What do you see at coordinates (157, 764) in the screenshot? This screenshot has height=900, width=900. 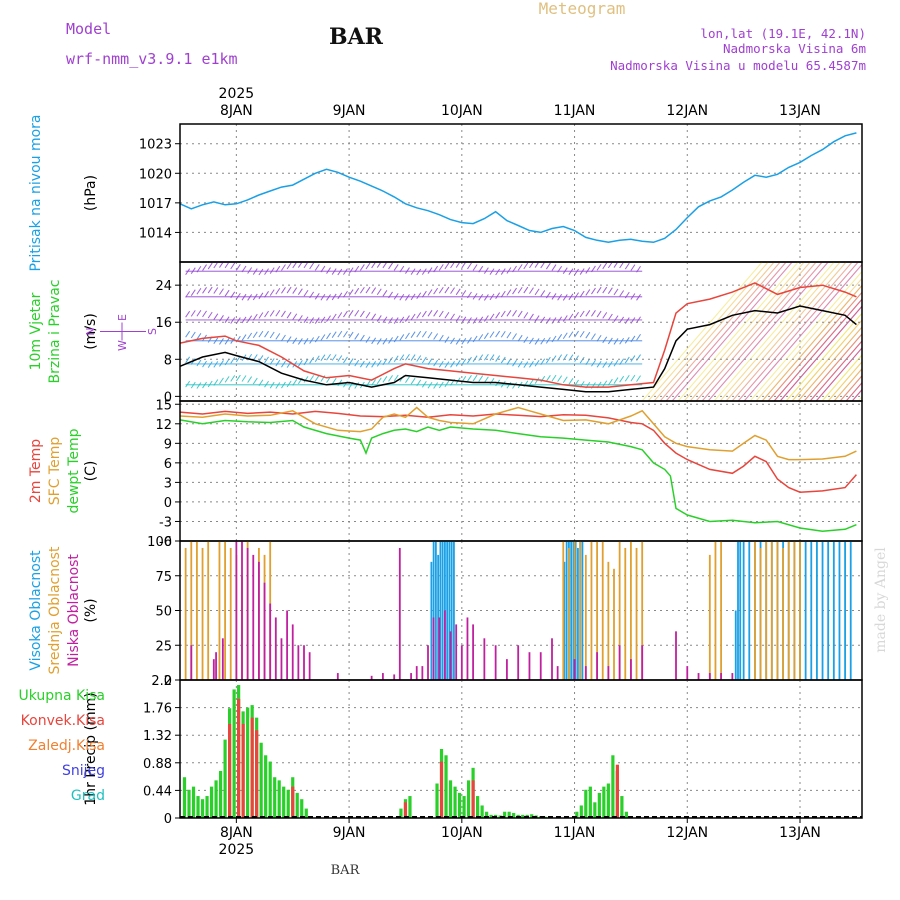 I see `ytick-label: 0.88` at bounding box center [157, 764].